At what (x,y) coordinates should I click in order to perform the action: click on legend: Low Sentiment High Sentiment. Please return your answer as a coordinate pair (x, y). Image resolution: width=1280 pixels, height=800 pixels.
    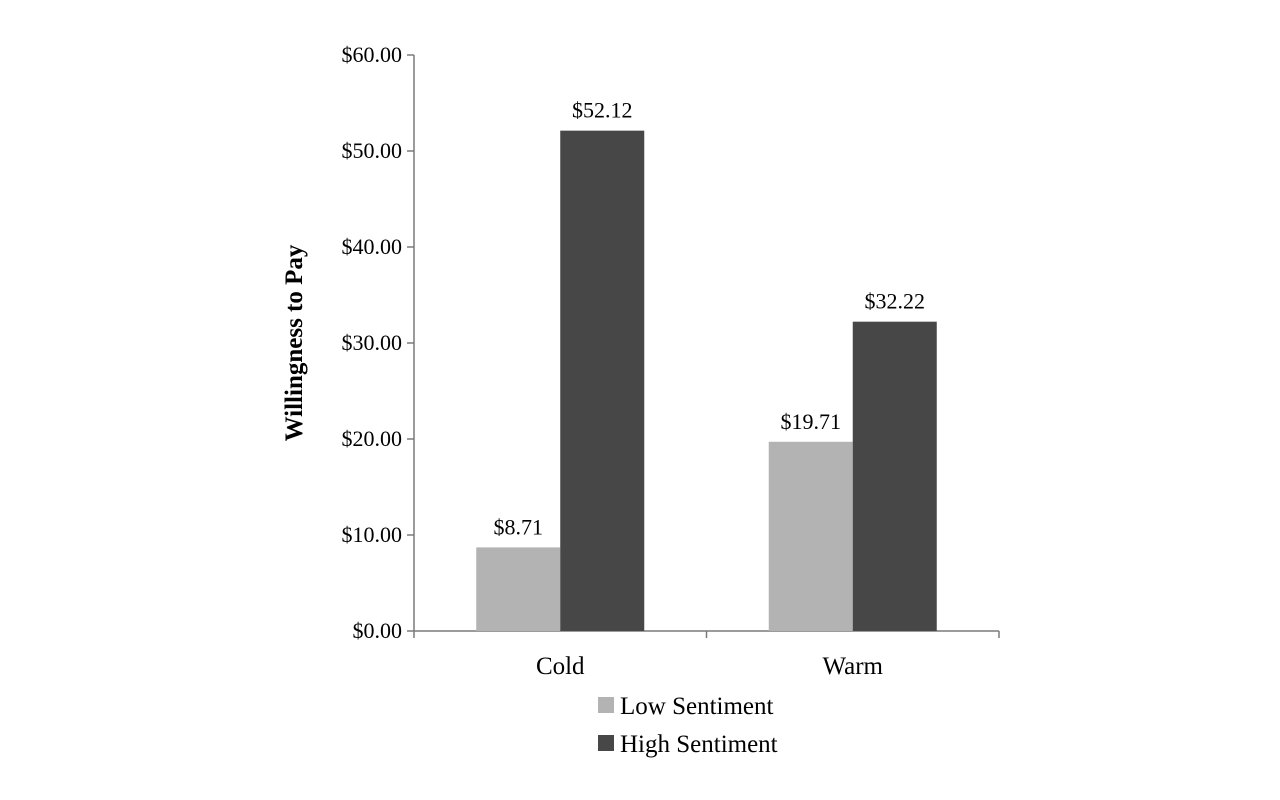
    Looking at the image, I should click on (688, 725).